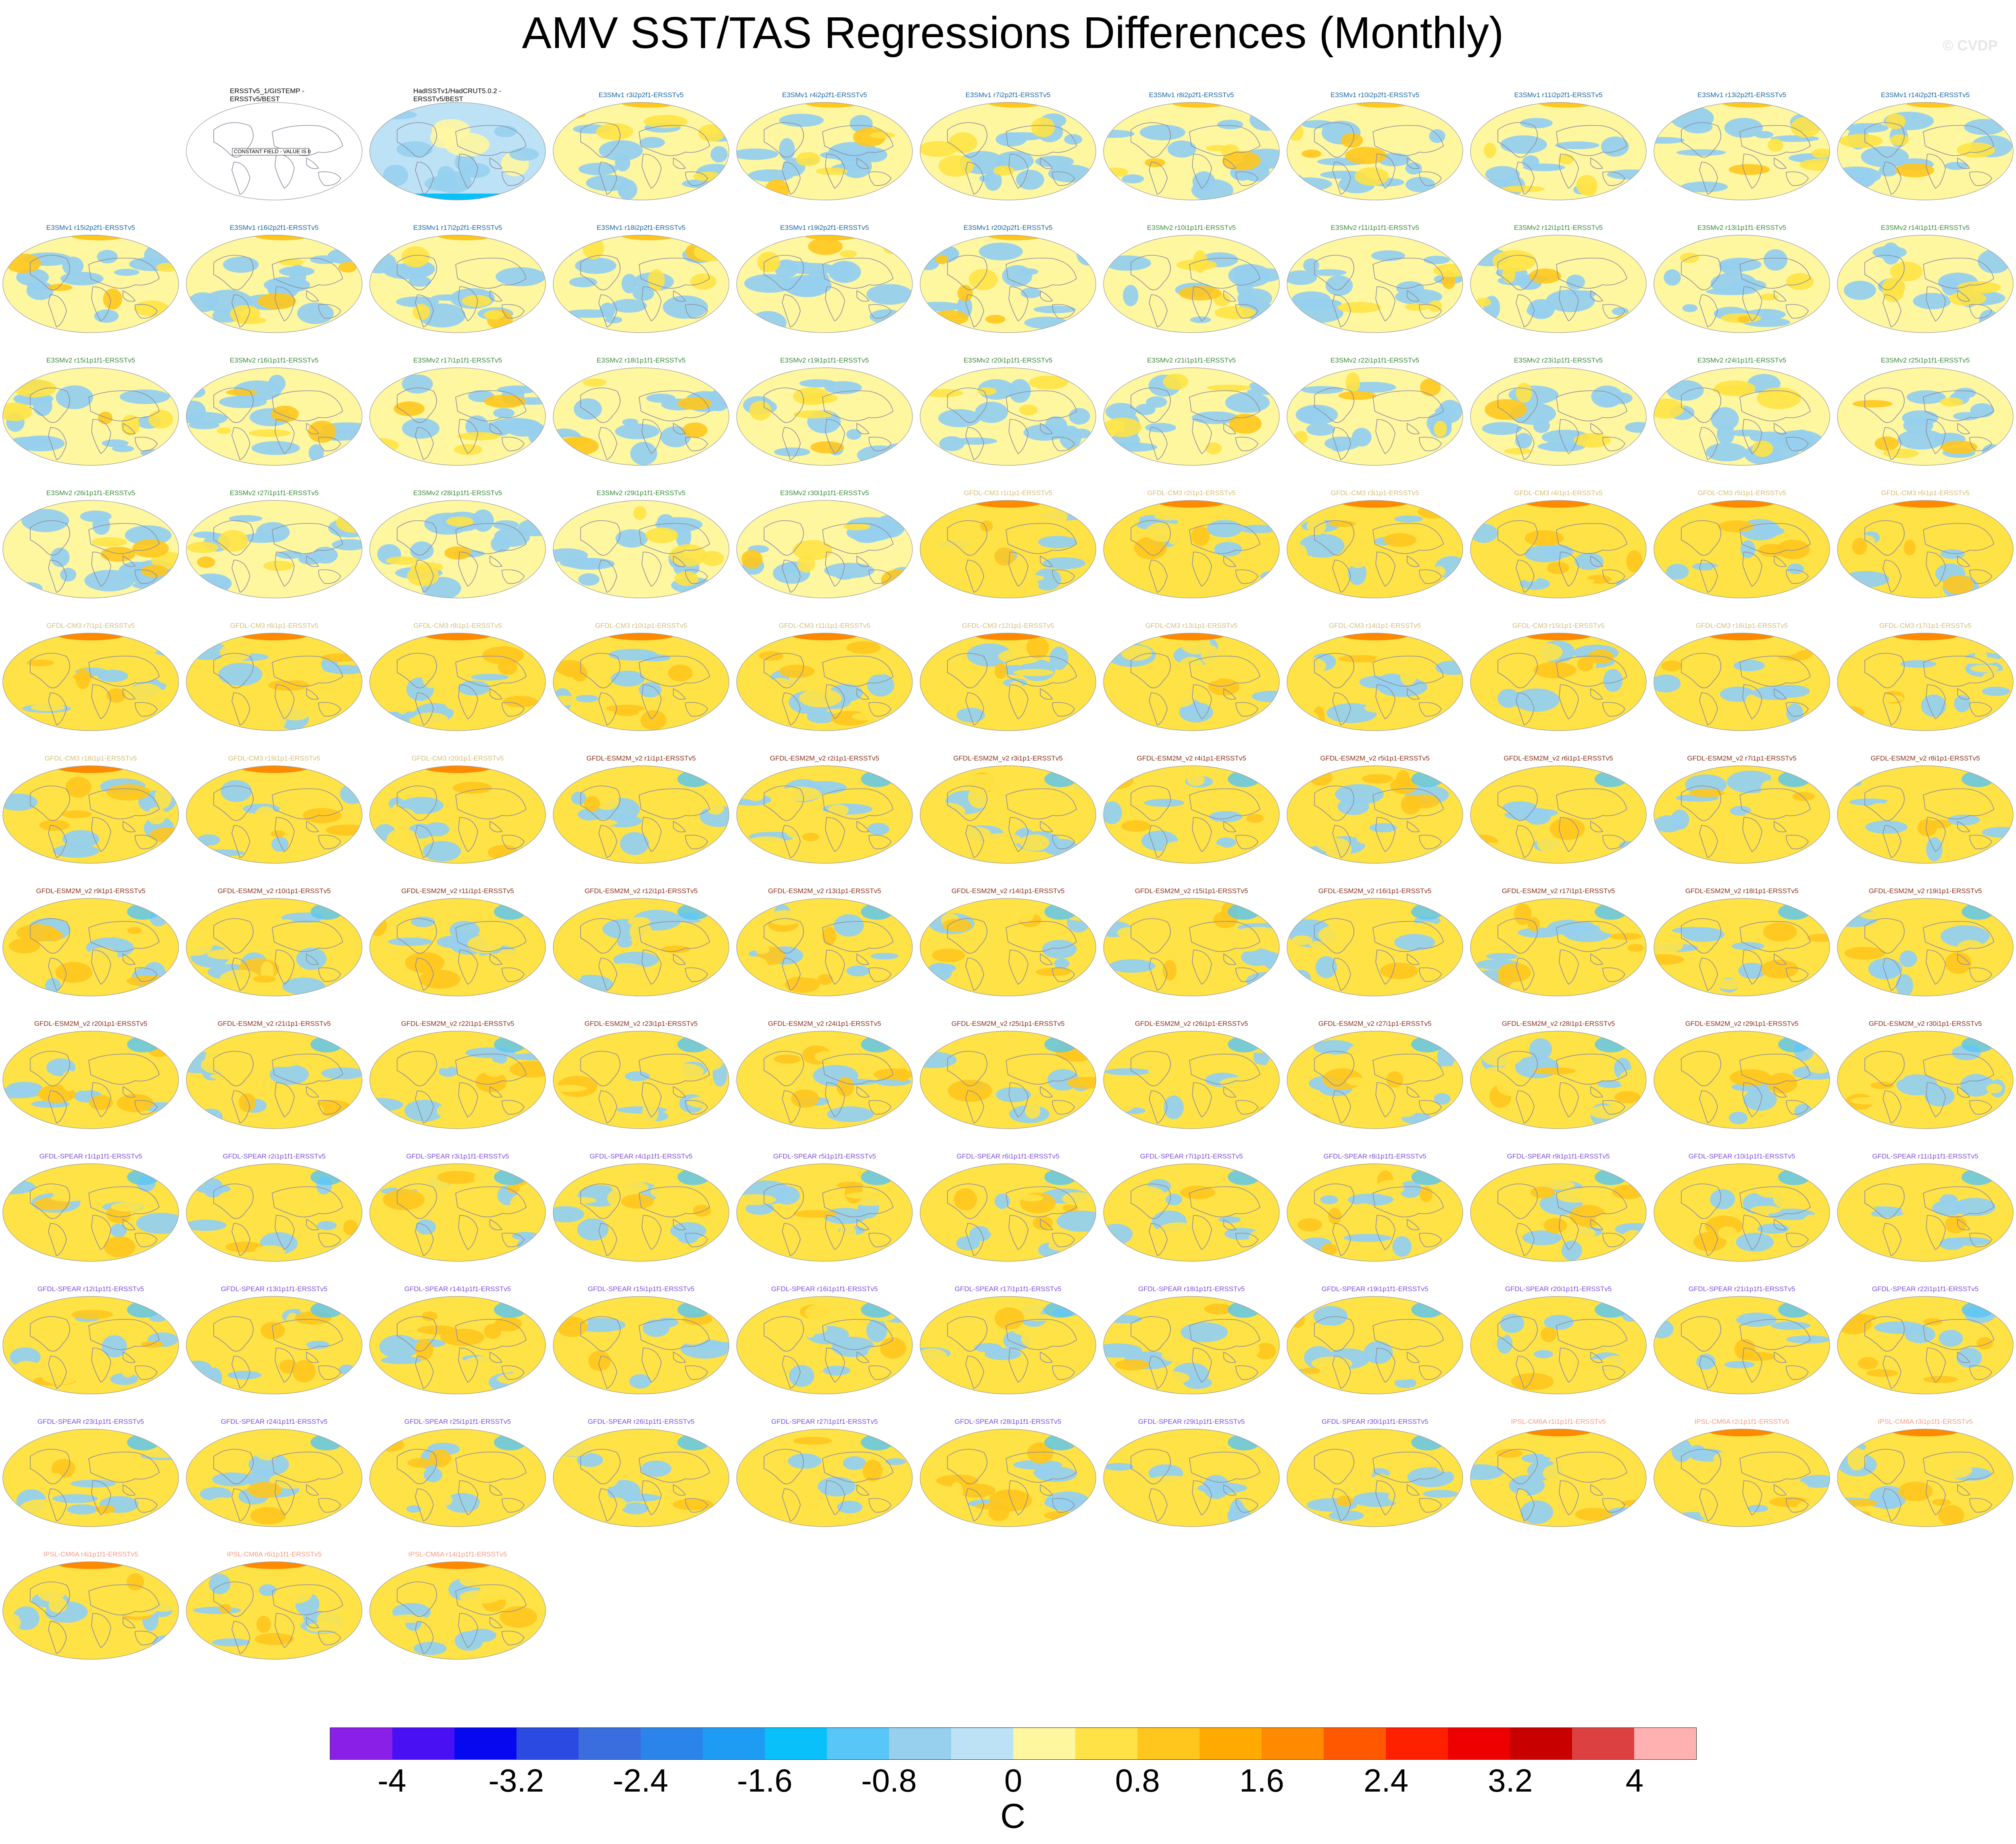 The width and height of the screenshot is (2016, 1844). I want to click on panel-title: E3SMv2 r30i1p1f1-ERSSTv5, so click(824, 493).